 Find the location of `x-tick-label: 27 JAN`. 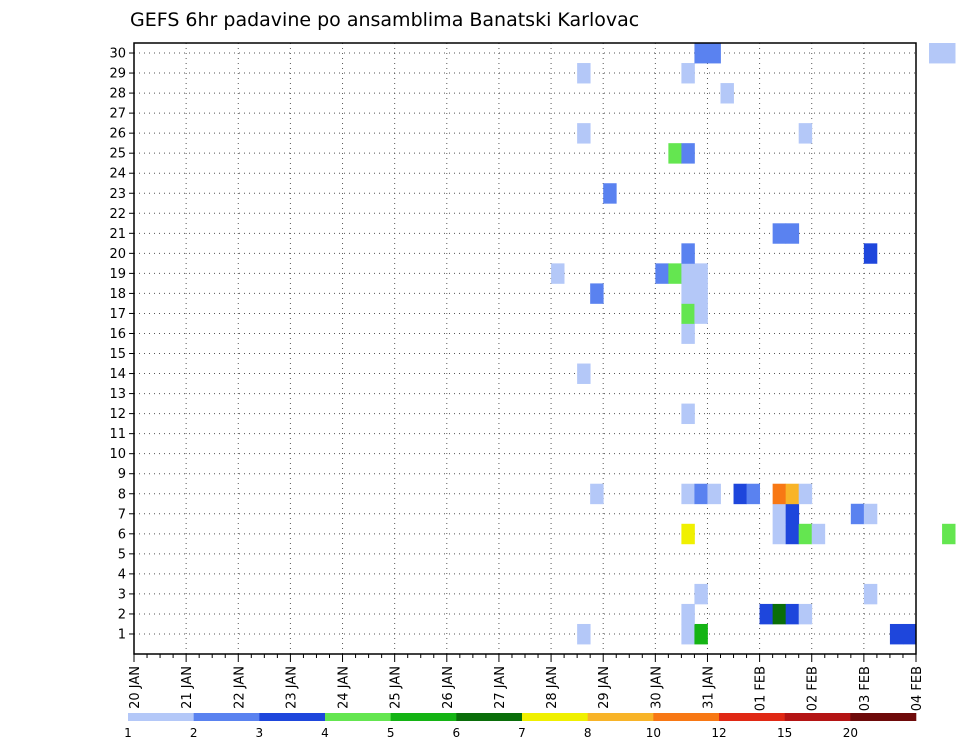

x-tick-label: 27 JAN is located at coordinates (500, 687).